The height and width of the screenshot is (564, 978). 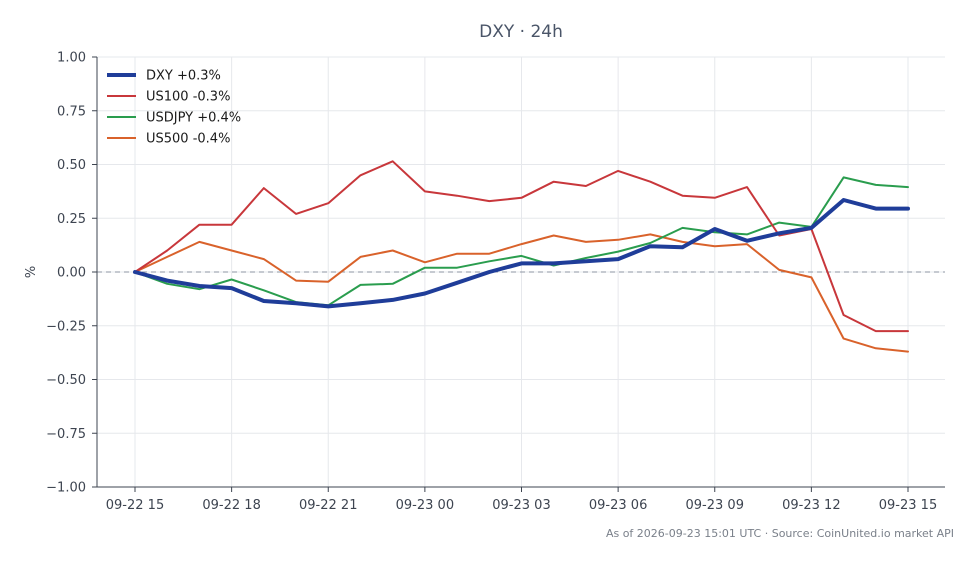 I want to click on legend-label: US100 -0.3%, so click(x=188, y=97).